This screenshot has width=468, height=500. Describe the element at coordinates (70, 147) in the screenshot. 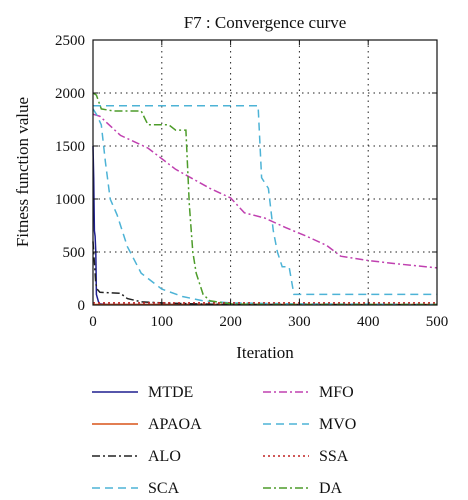

I see `y-tick-label: 1500` at that location.